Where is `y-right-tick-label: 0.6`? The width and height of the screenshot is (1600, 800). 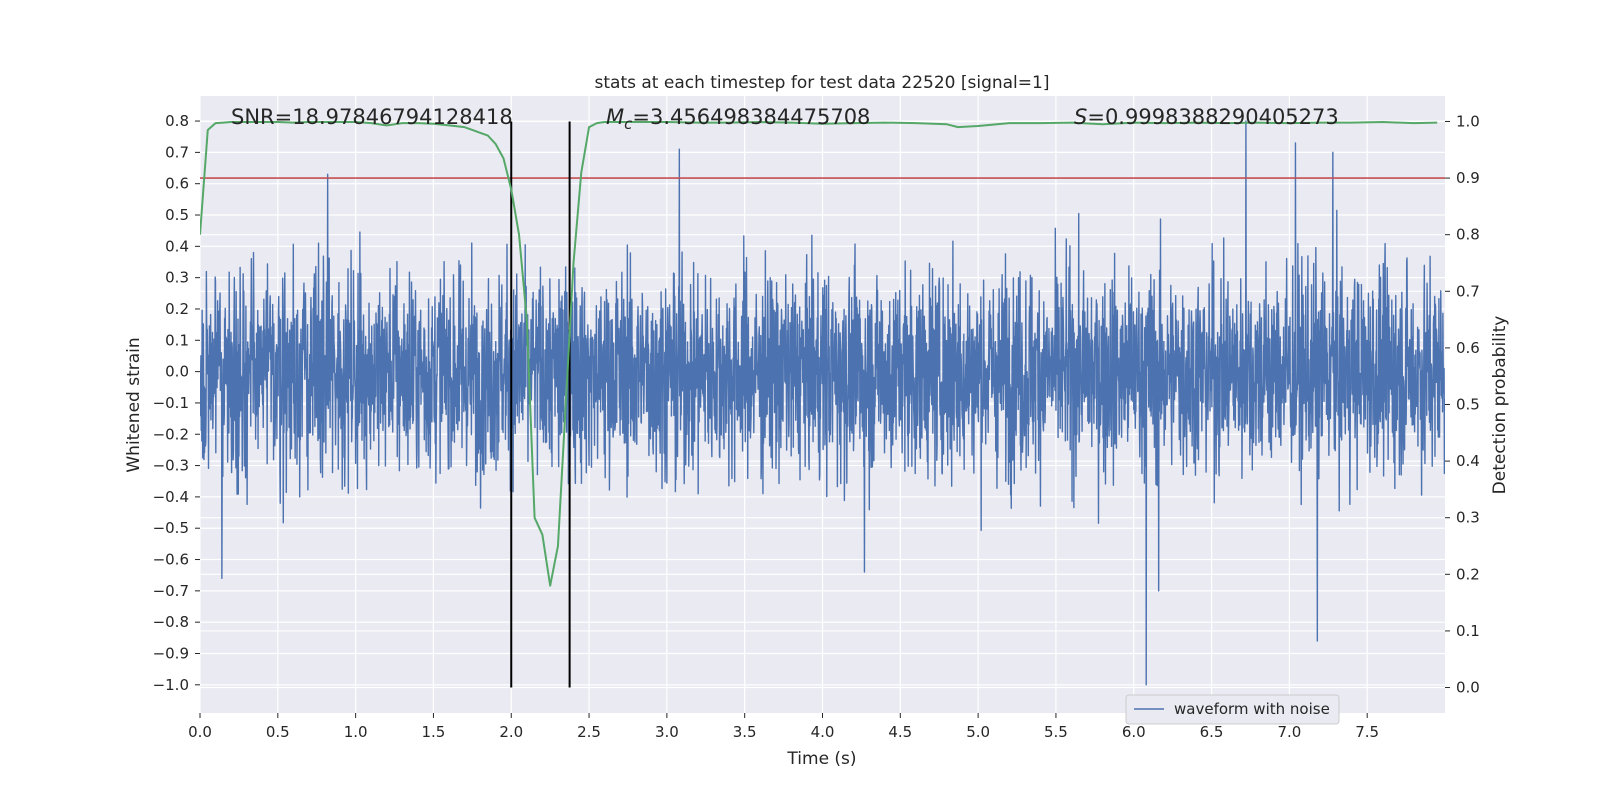
y-right-tick-label: 0.6 is located at coordinates (1468, 348).